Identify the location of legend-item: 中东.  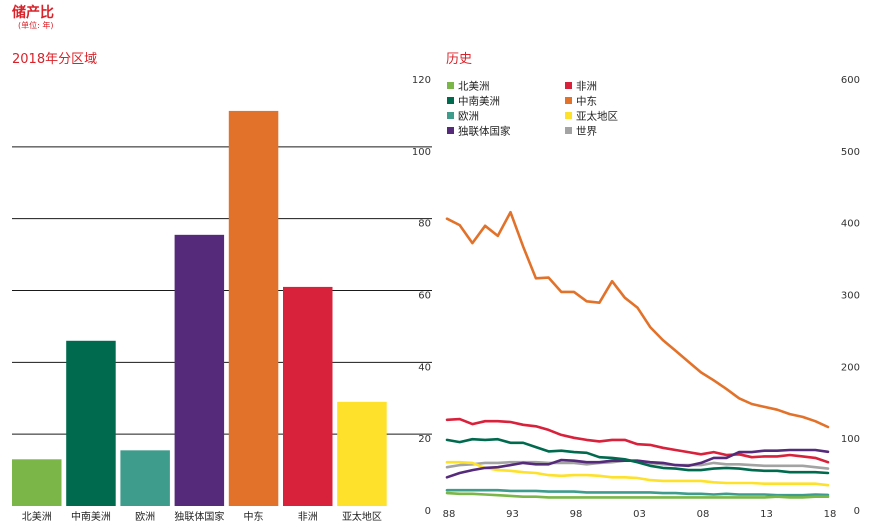
(581, 101).